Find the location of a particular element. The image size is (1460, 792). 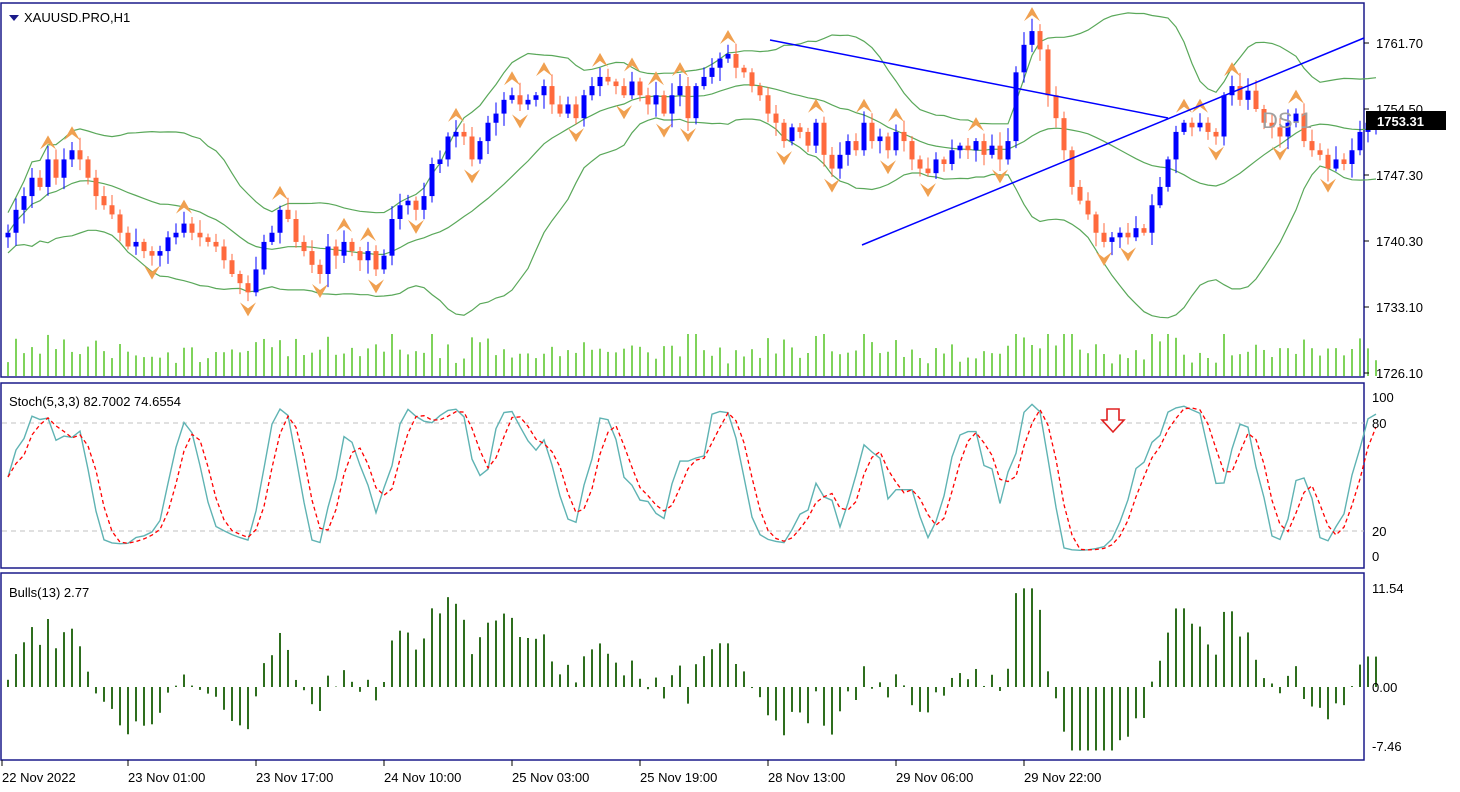

trendline-lower is located at coordinates (1113, 141).